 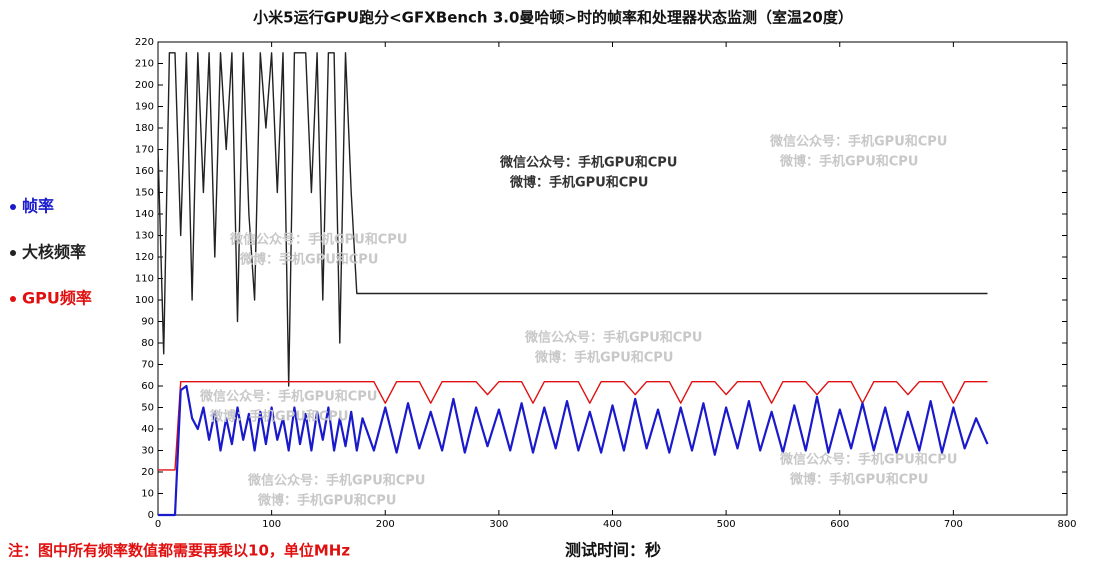 I want to click on legend-label: 大核频率, so click(x=54, y=252).